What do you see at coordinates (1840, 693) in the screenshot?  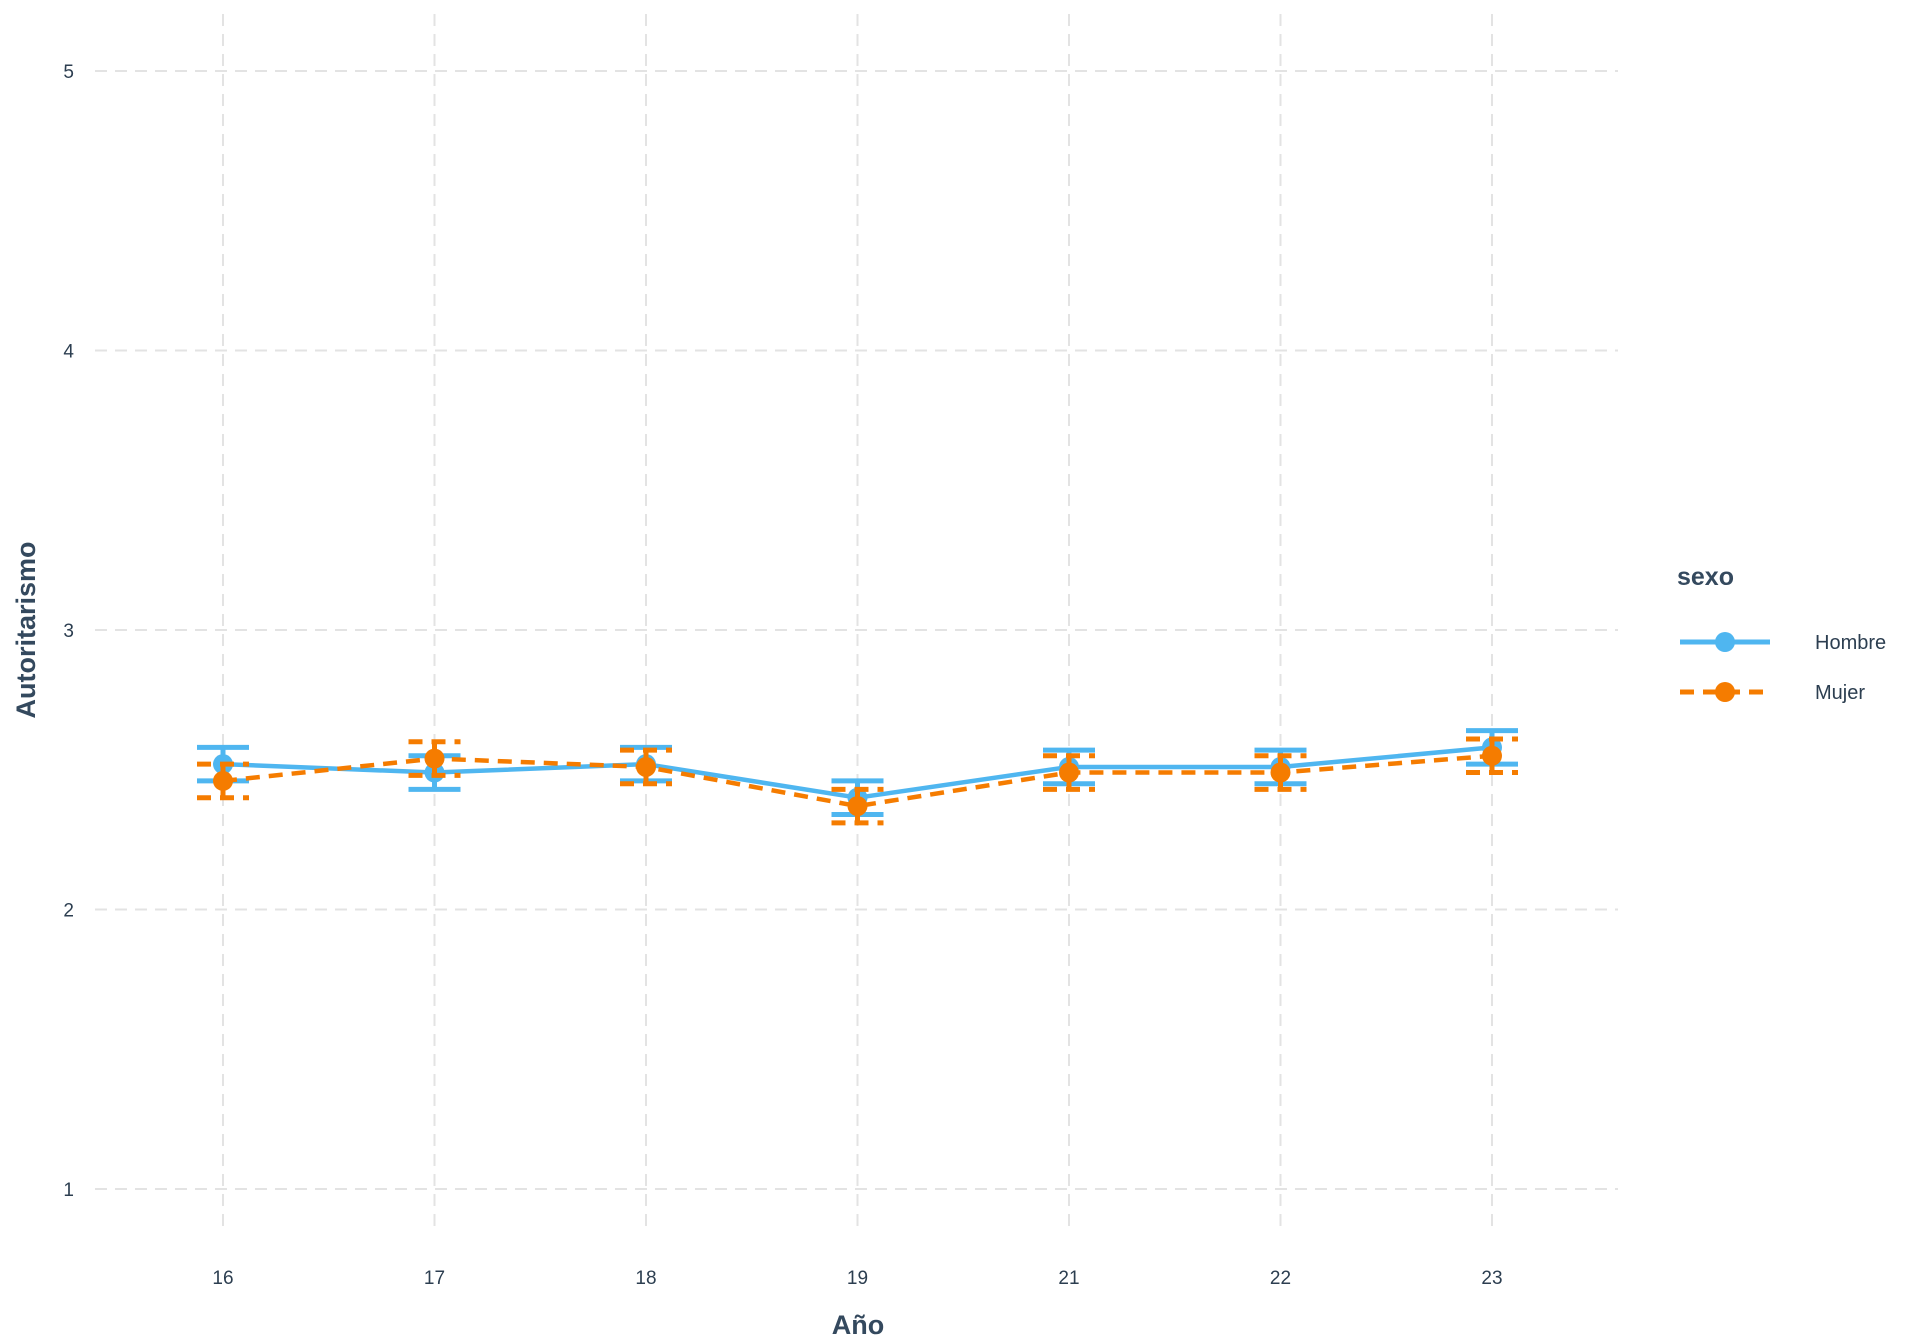 I see `legend-label: Mujer` at bounding box center [1840, 693].